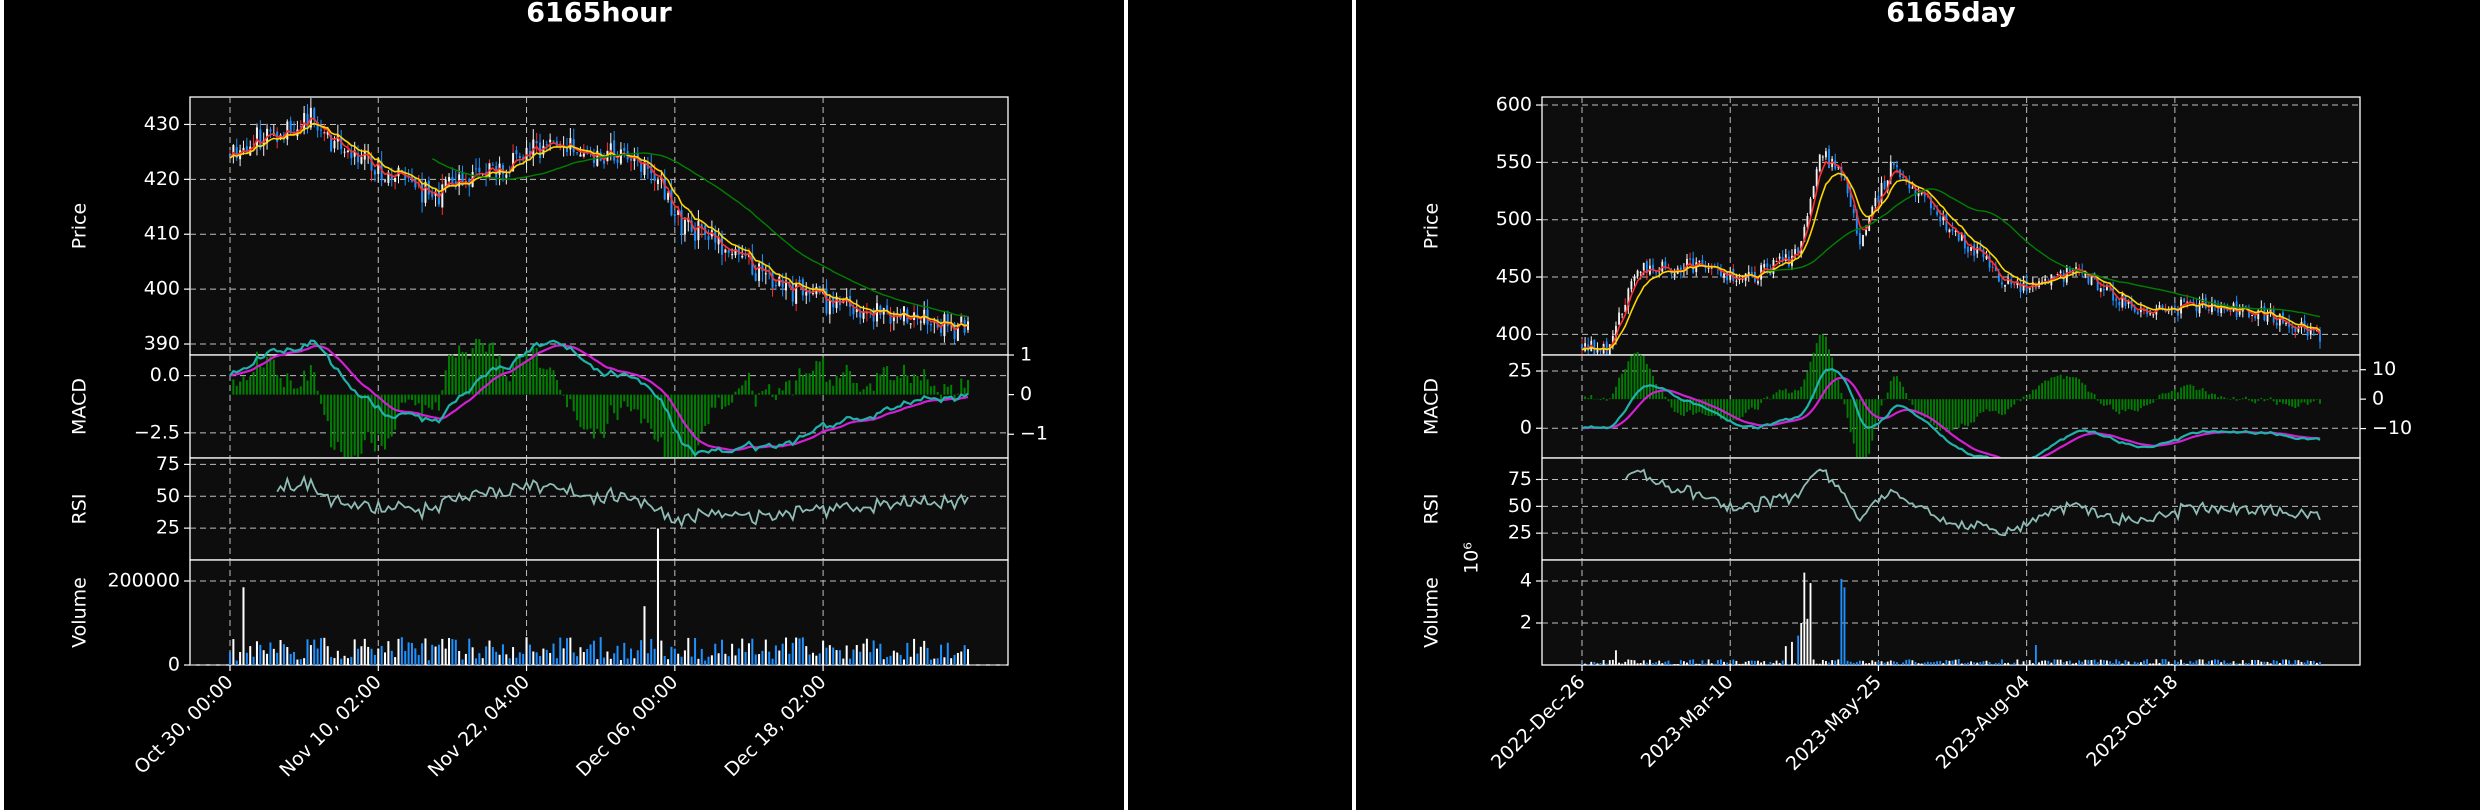 Image resolution: width=2480 pixels, height=810 pixels. What do you see at coordinates (1240, 405) in the screenshot?
I see `figure-gap` at bounding box center [1240, 405].